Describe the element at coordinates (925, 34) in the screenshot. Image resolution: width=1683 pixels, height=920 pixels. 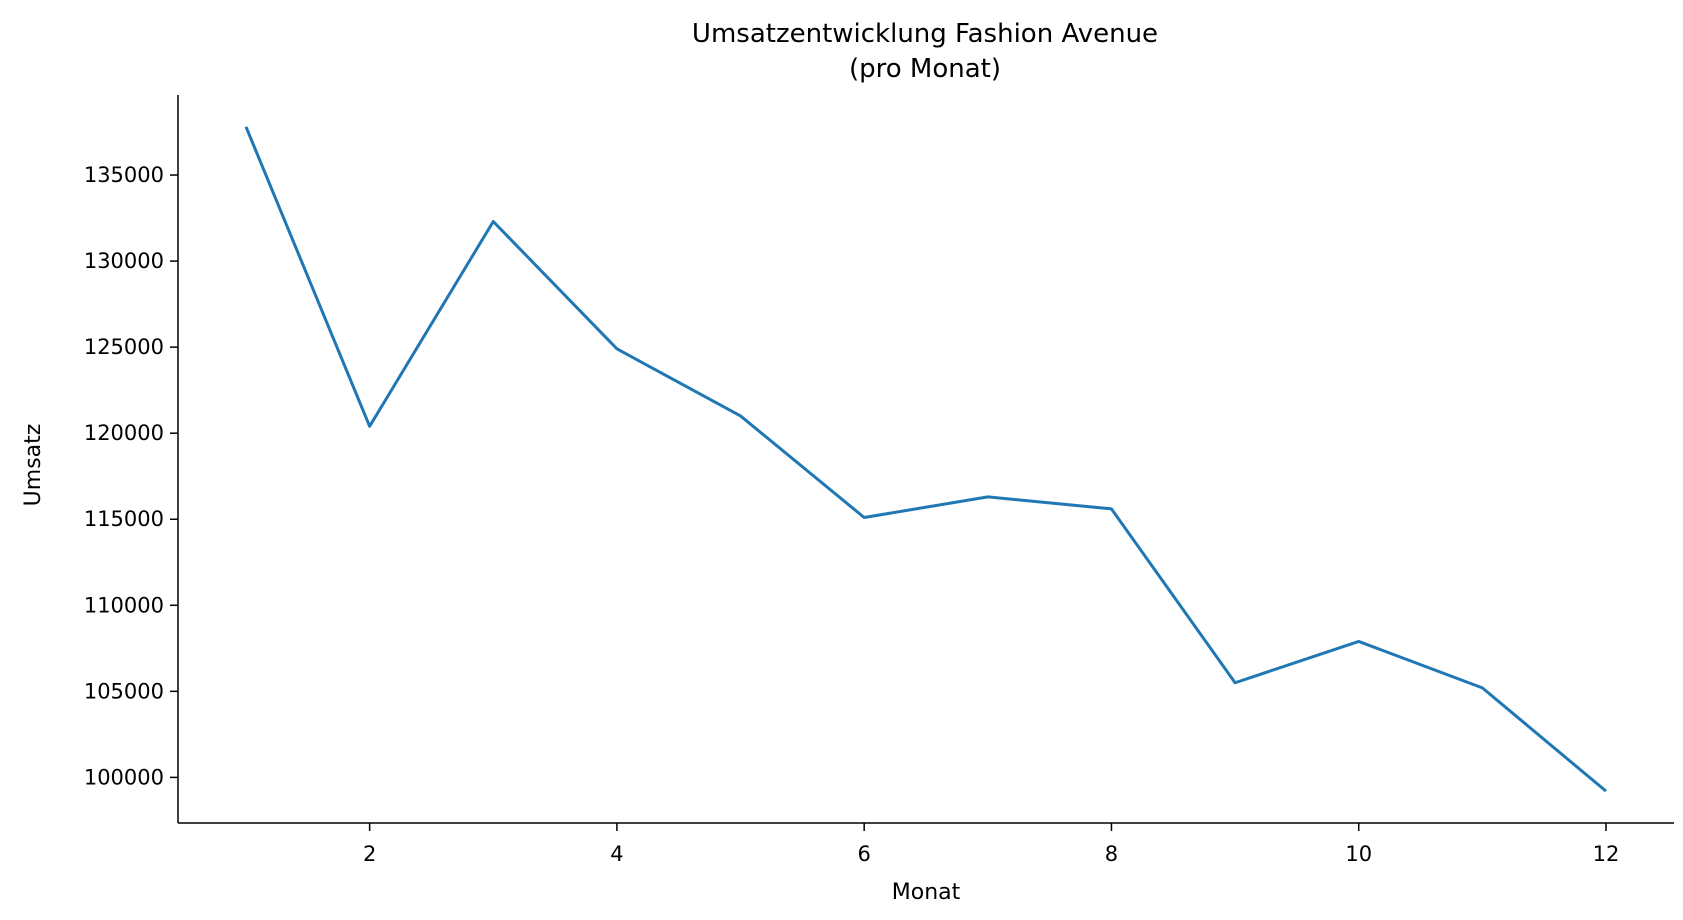
I see `chart-title-line-1: Umsatzentwicklung Fashion Avenue` at that location.